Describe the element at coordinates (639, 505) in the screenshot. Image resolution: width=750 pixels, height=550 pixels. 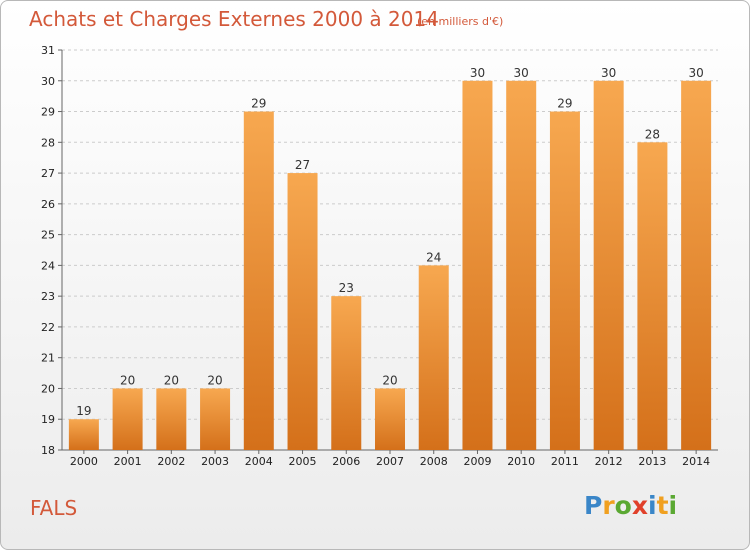
I see `logo-letter: x` at that location.